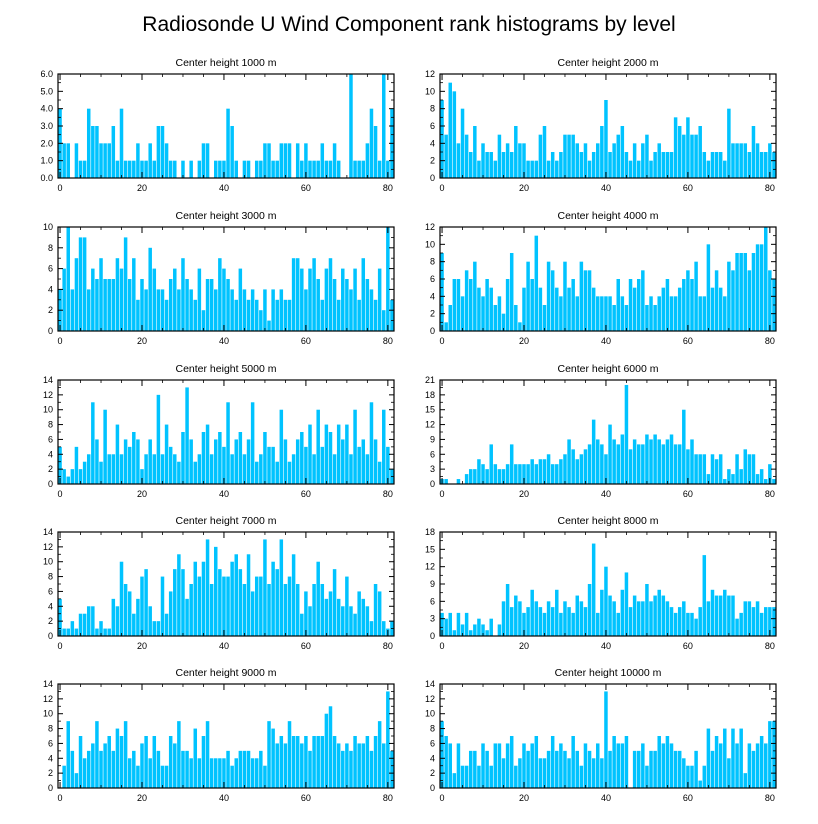 This screenshot has height=824, width=818. I want to click on y-tick-label: 6, so click(432, 279).